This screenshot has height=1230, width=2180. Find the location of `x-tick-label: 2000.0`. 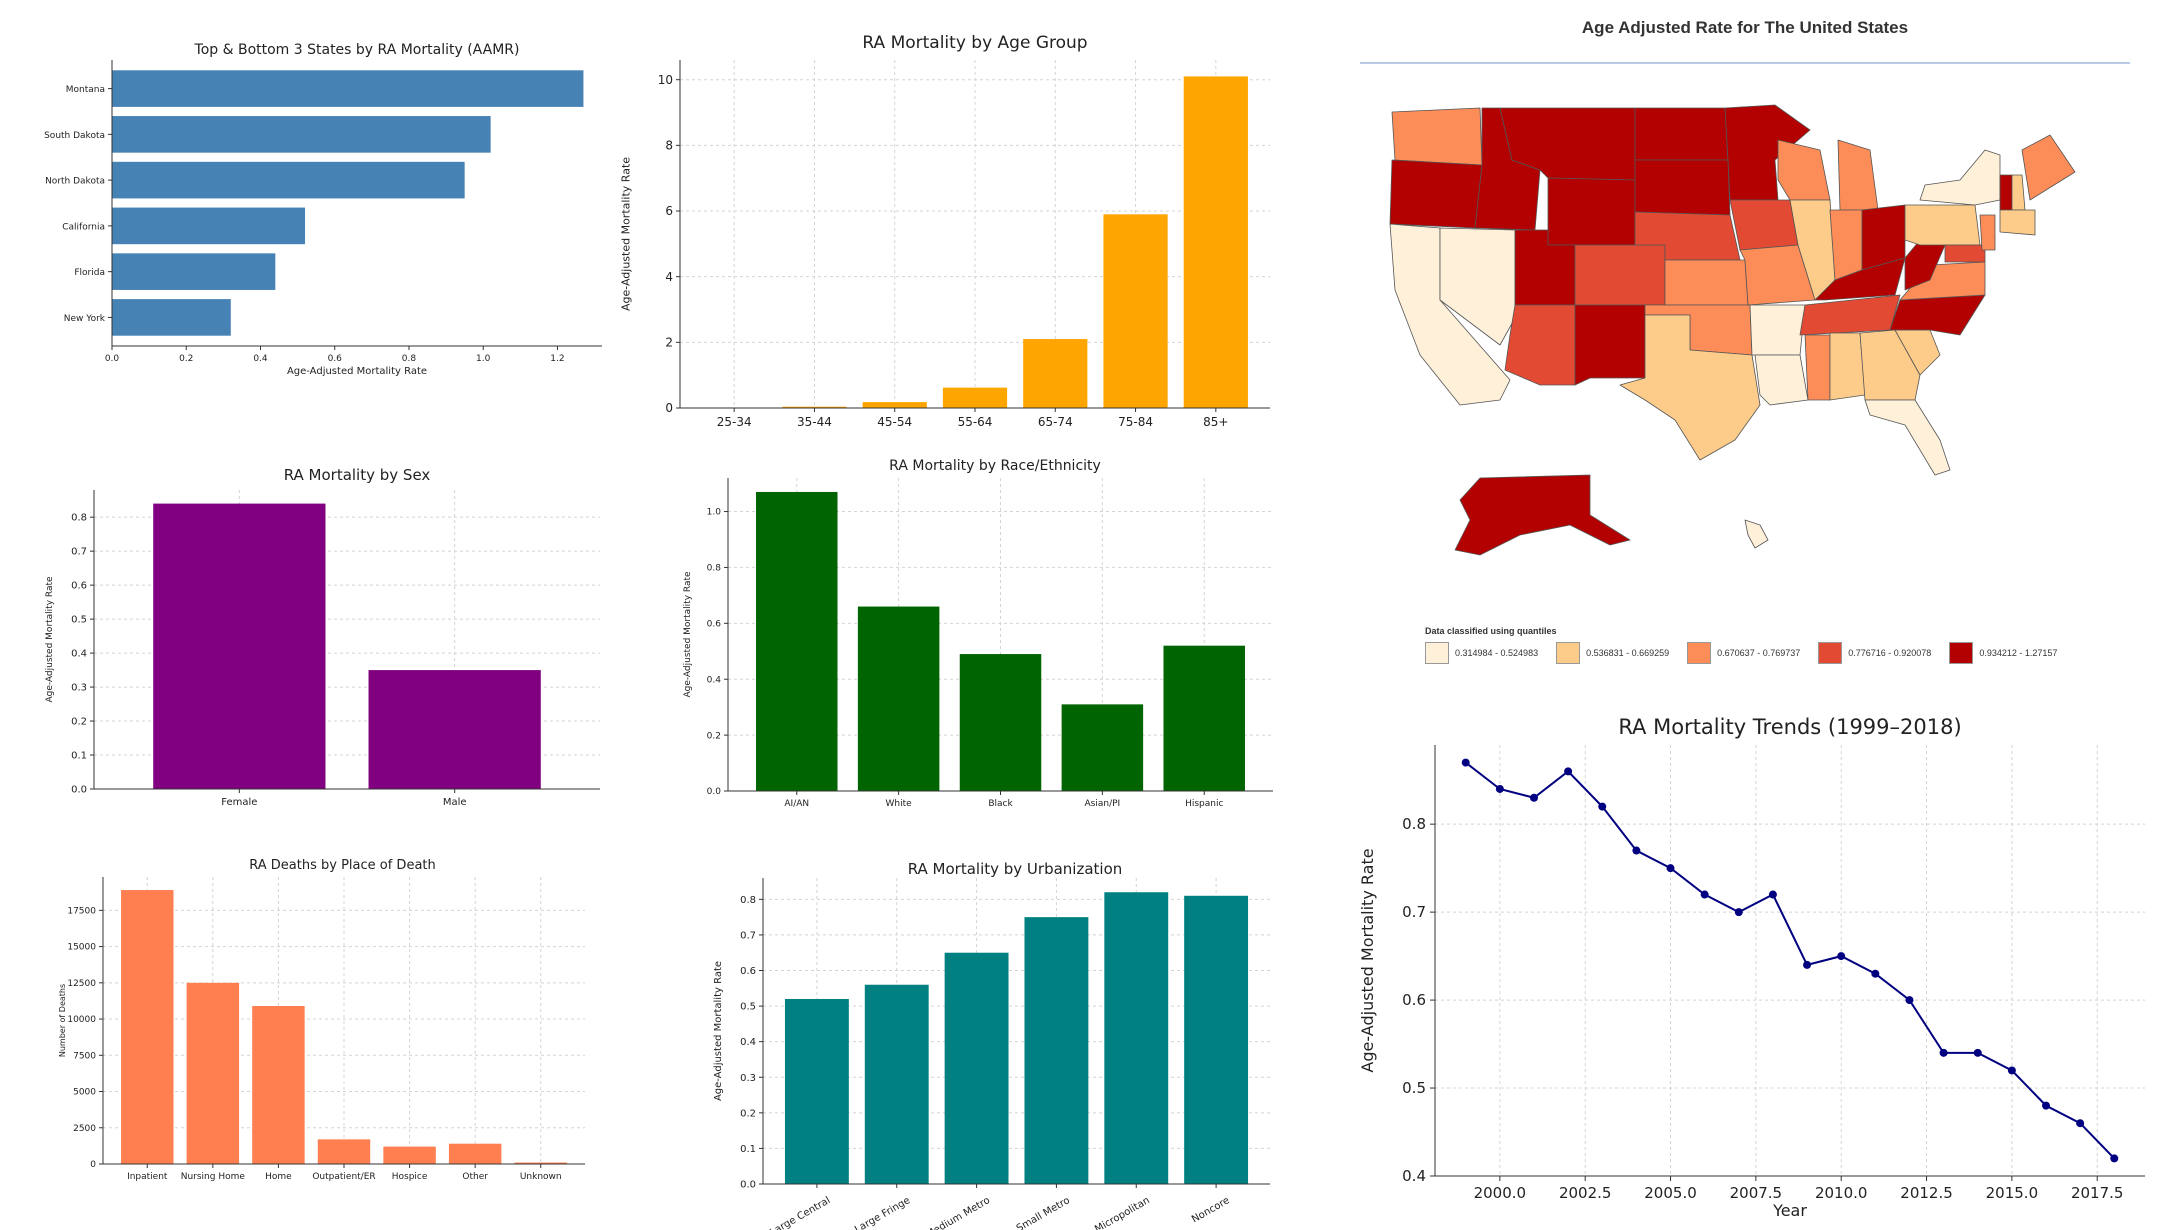

x-tick-label: 2000.0 is located at coordinates (1500, 1193).